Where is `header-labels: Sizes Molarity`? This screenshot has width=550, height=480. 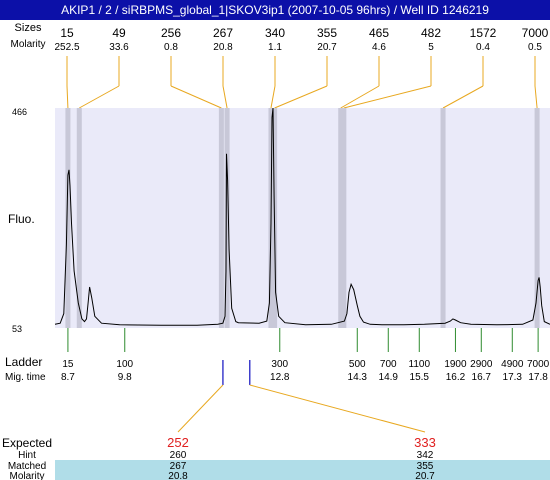
header-labels: Sizes Molarity is located at coordinates (27, 36).